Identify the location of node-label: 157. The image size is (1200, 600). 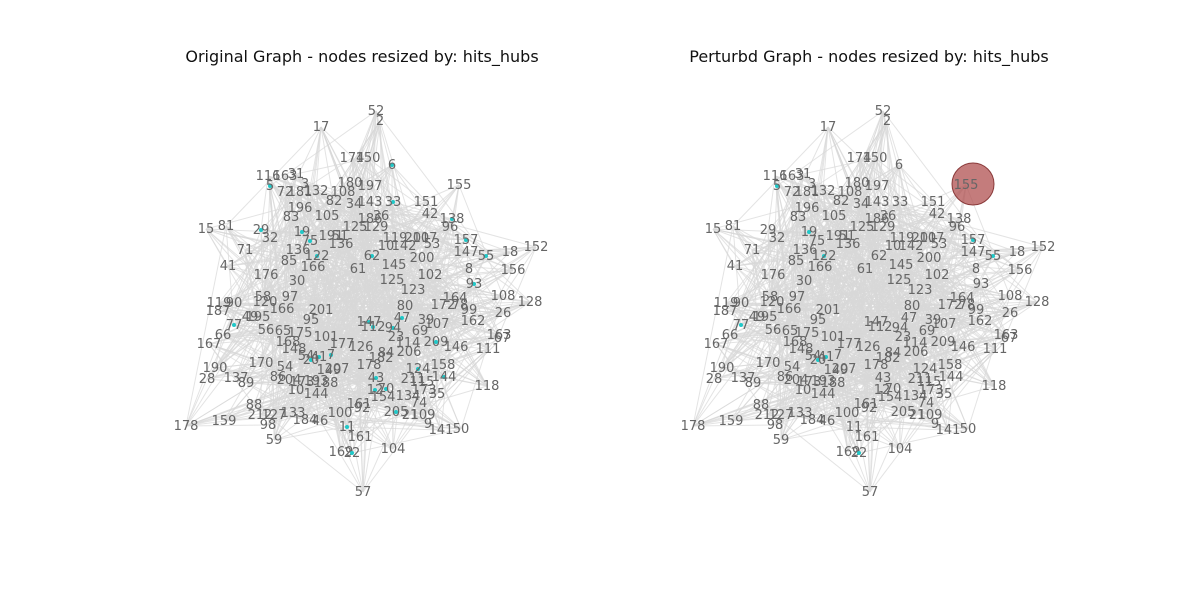
(466, 240).